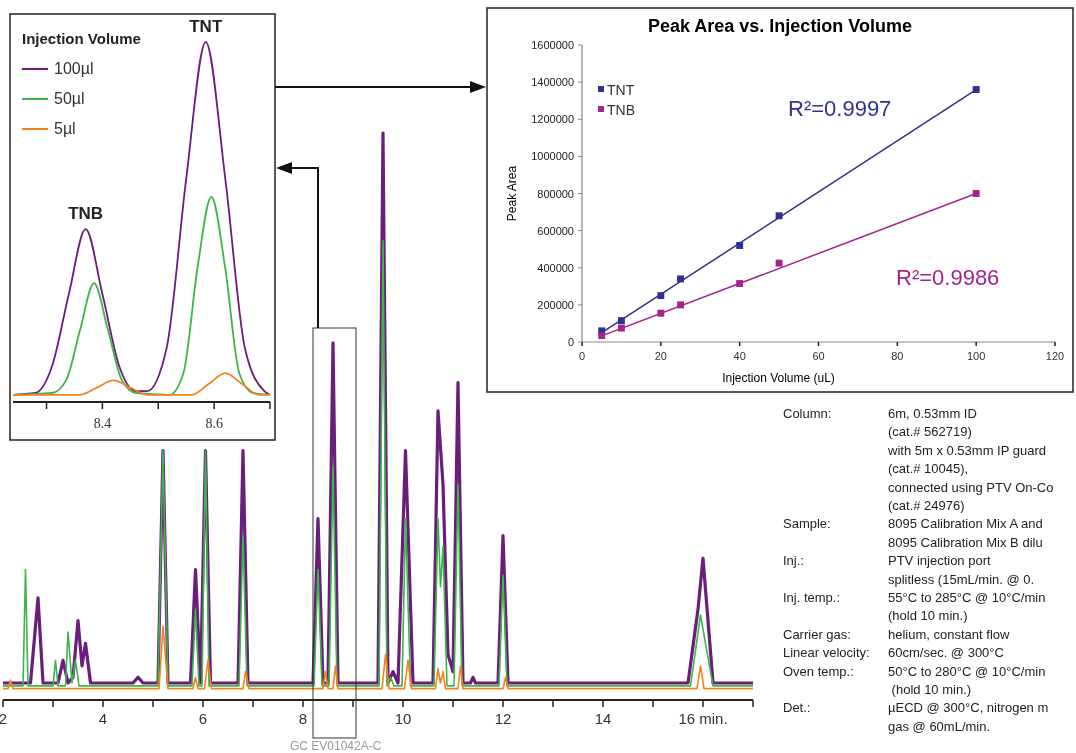 This screenshot has height=753, width=1076. I want to click on x-tick-label: 10, so click(403, 718).